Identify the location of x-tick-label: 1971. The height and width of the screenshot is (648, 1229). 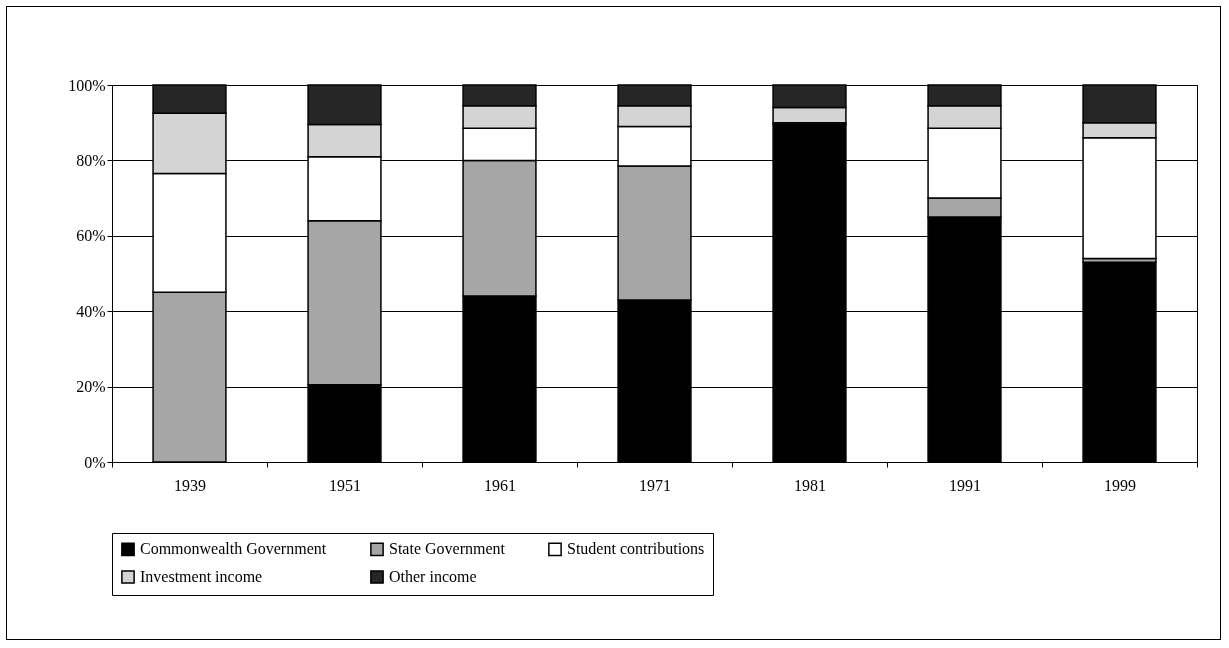
(655, 485).